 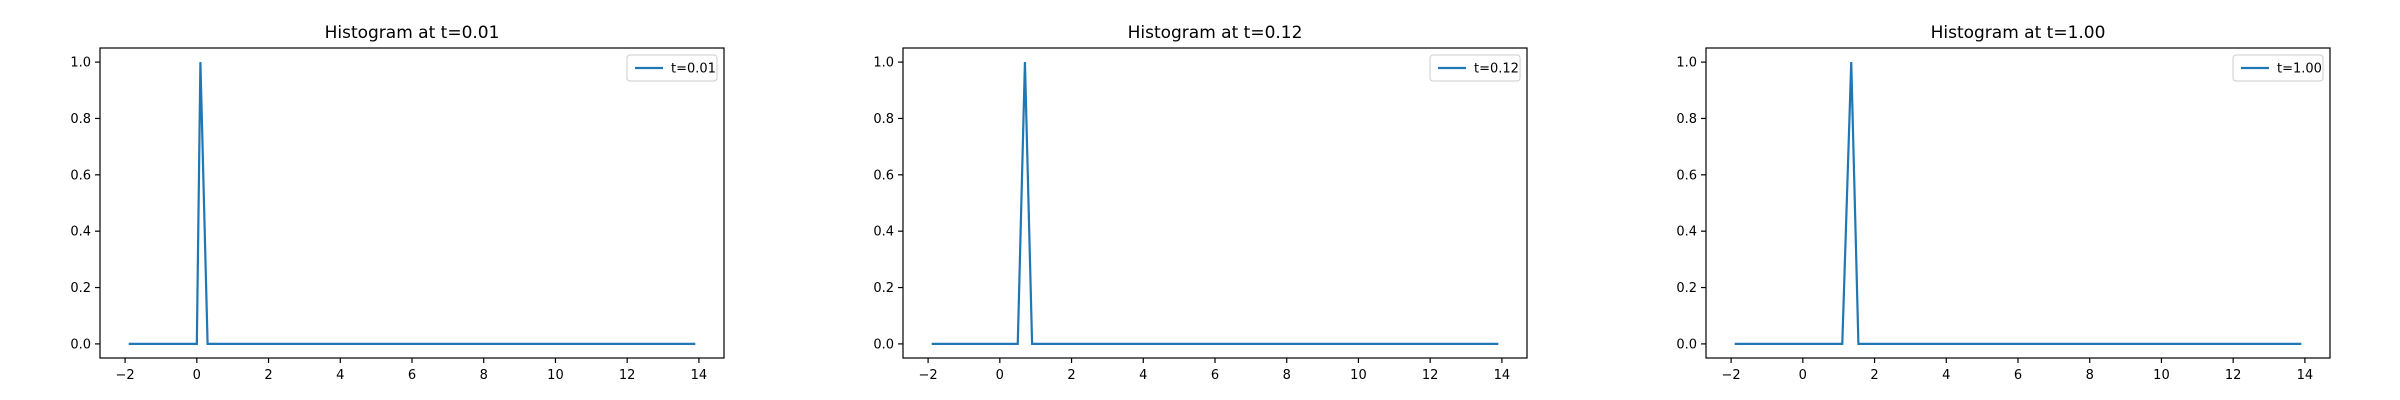 What do you see at coordinates (2299, 69) in the screenshot?
I see `legend-label: t=1.00` at bounding box center [2299, 69].